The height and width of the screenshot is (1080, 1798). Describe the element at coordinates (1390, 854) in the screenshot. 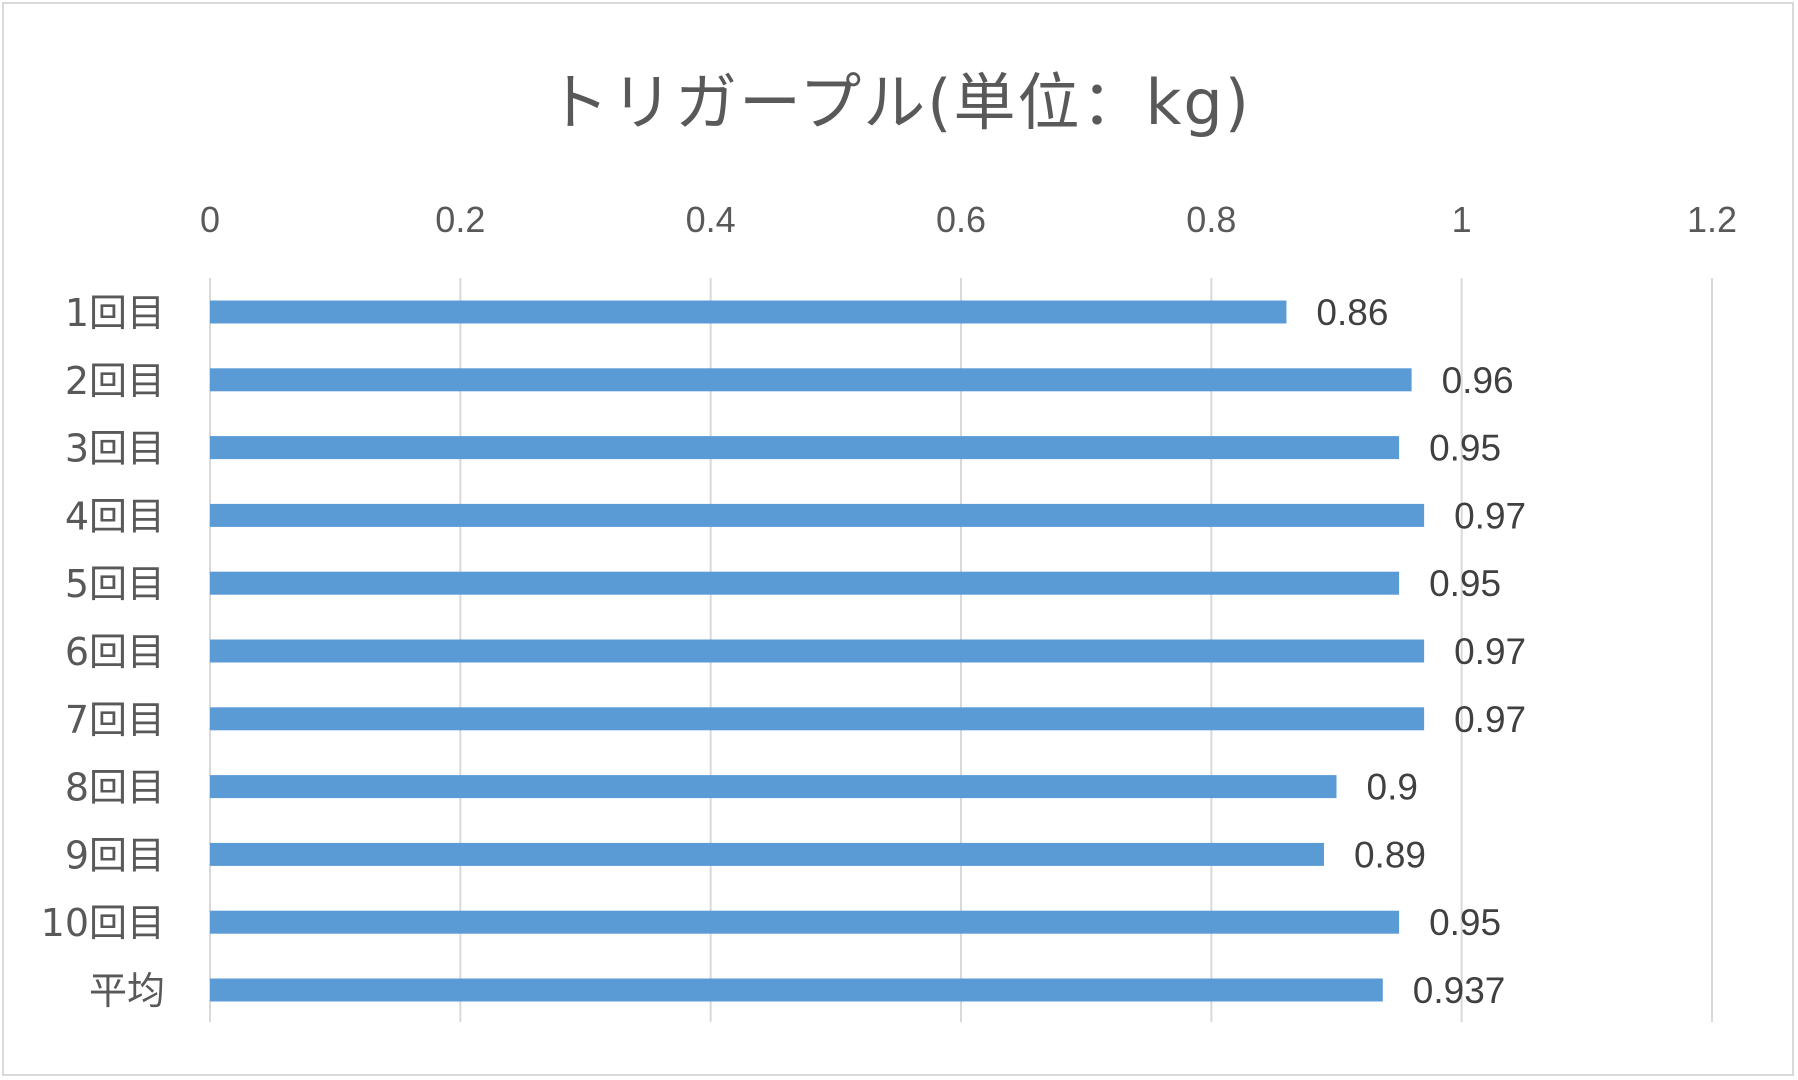

I see `data-label: 0.89` at that location.